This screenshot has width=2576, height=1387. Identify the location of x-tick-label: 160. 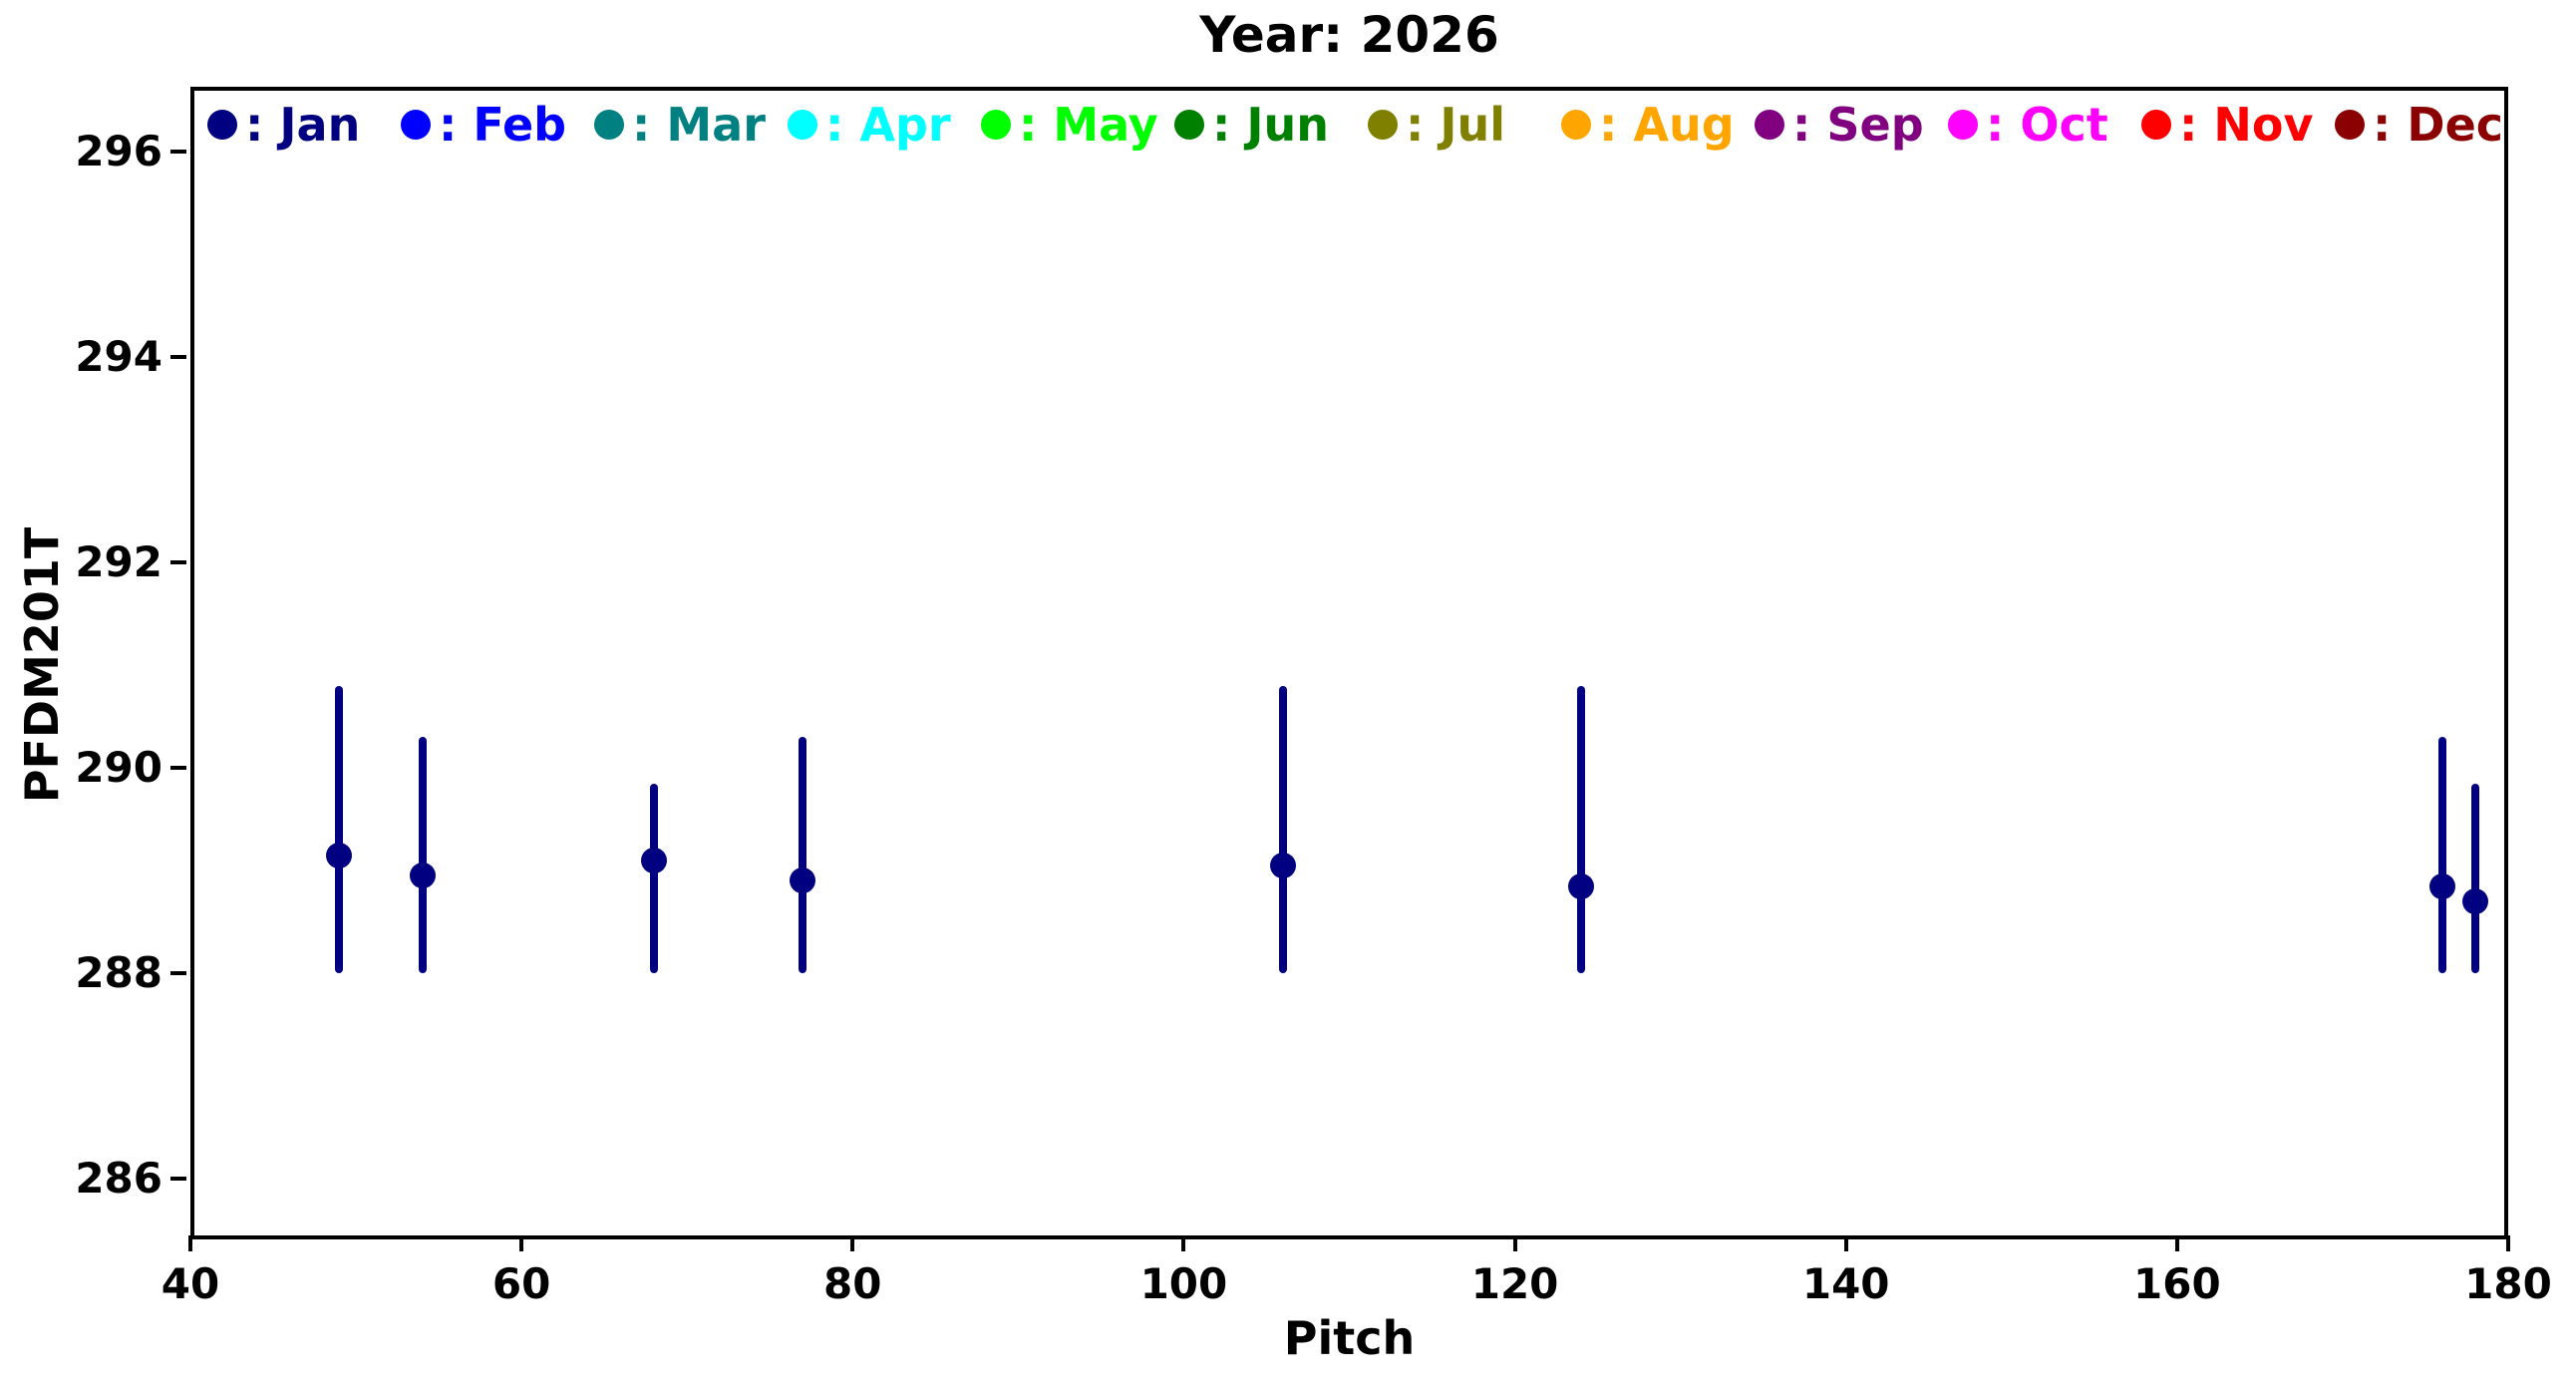
(2177, 1283).